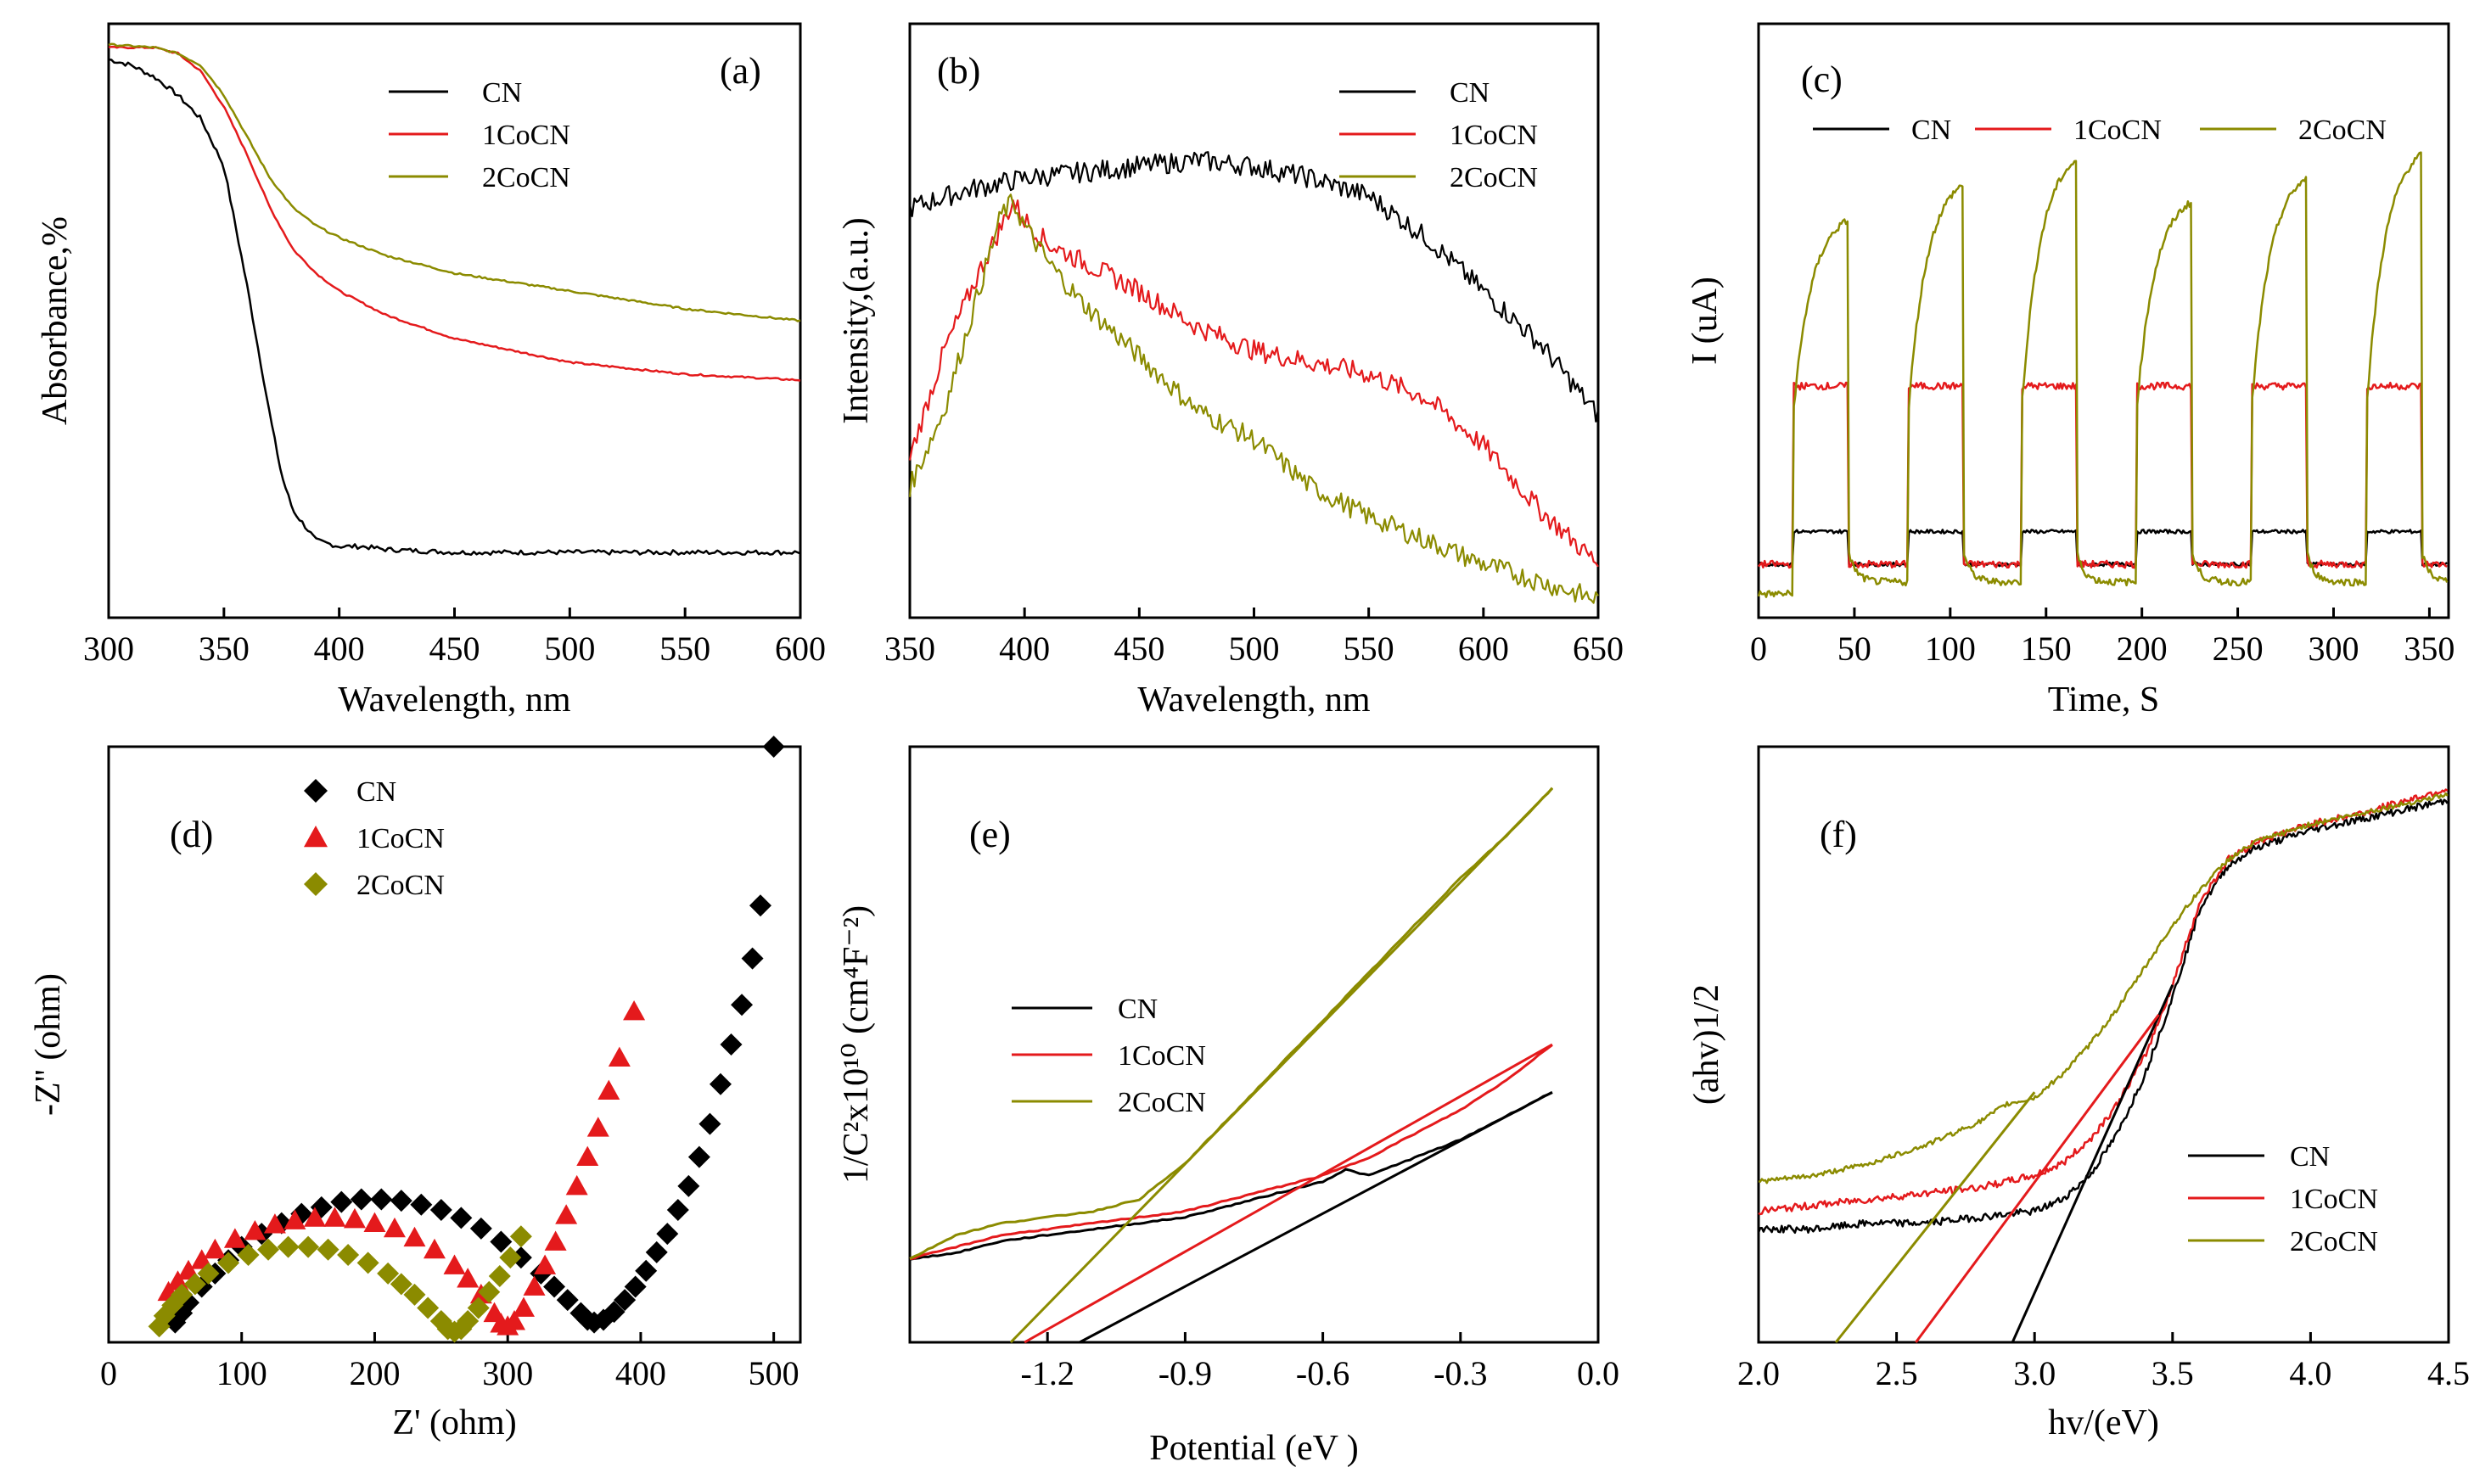 The image size is (2491, 1484). I want to click on x-tick-label: 0, so click(1758, 649).